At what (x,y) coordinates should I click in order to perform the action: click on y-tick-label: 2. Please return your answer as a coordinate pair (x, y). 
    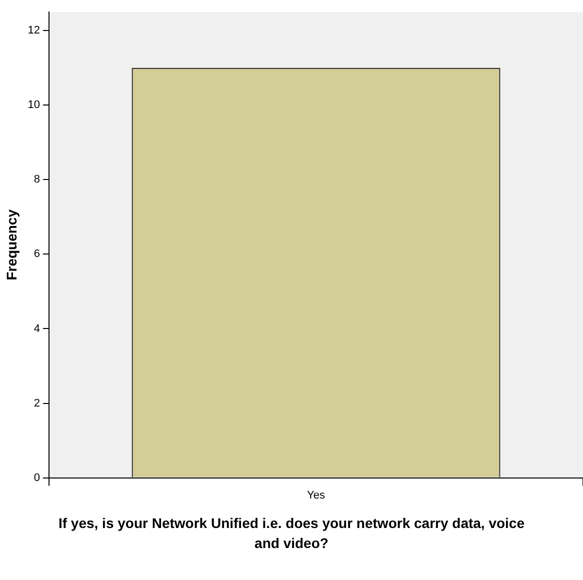
    Looking at the image, I should click on (37, 403).